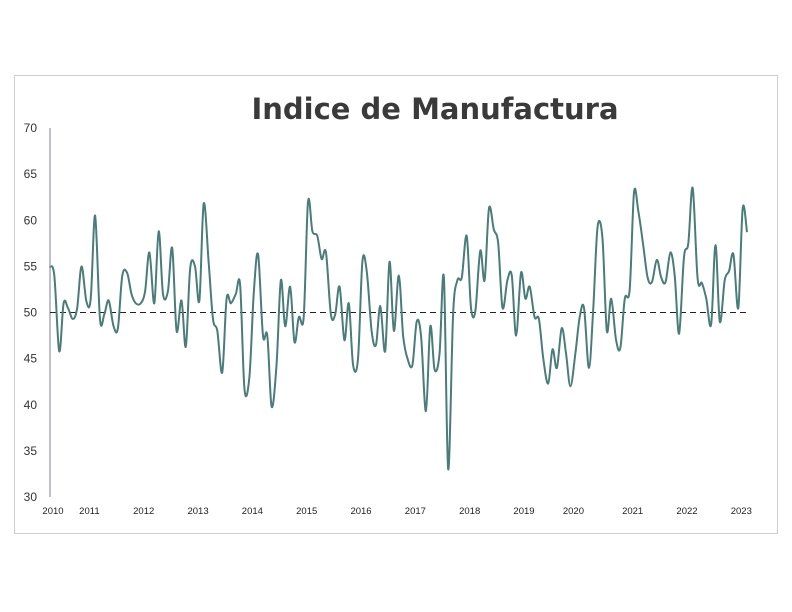  What do you see at coordinates (52, 511) in the screenshot?
I see `x-tick-label: 2010` at bounding box center [52, 511].